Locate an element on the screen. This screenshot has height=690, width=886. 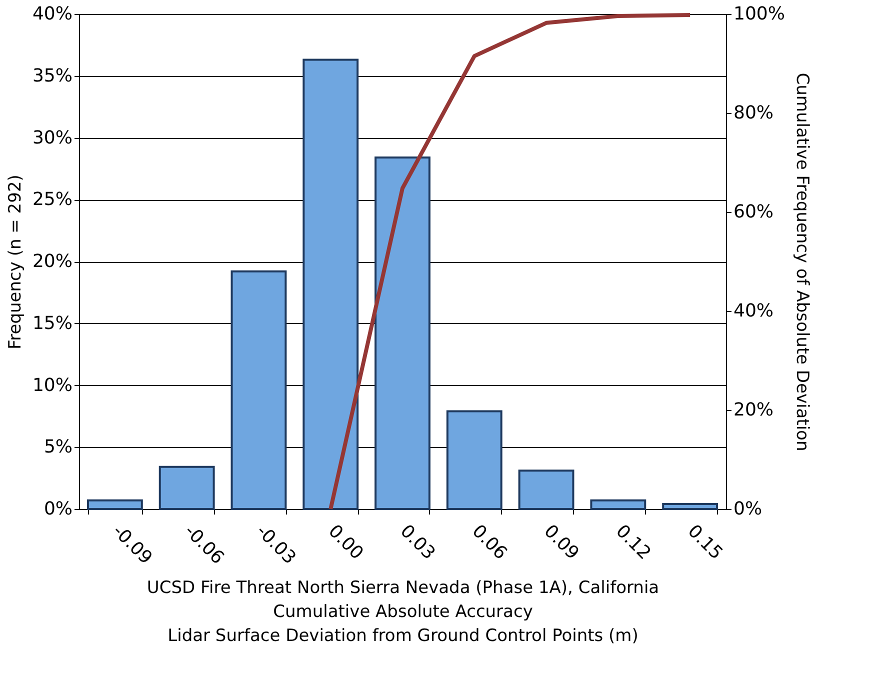
y2-tick-label: 60% is located at coordinates (754, 212).